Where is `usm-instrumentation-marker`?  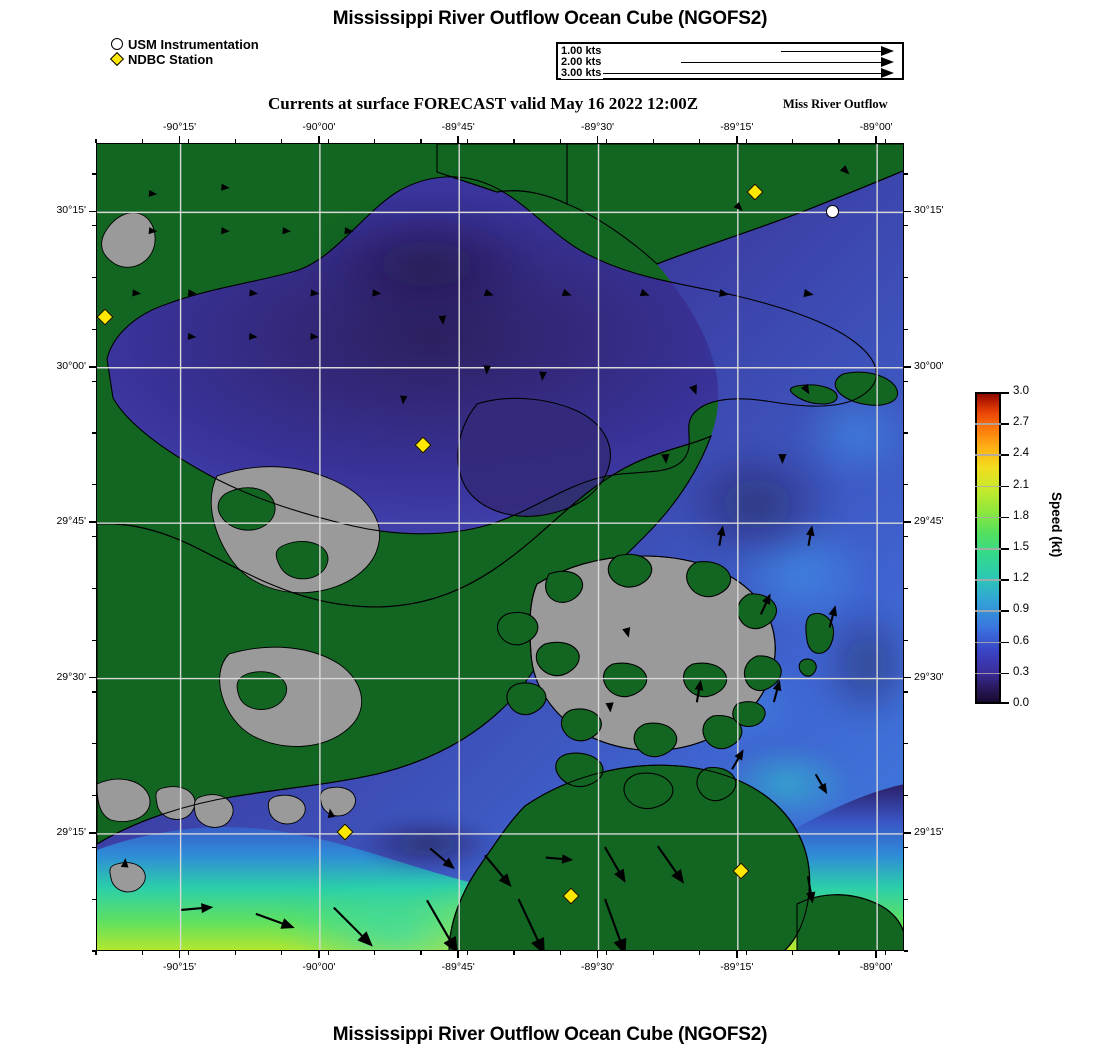 usm-instrumentation-marker is located at coordinates (832, 212).